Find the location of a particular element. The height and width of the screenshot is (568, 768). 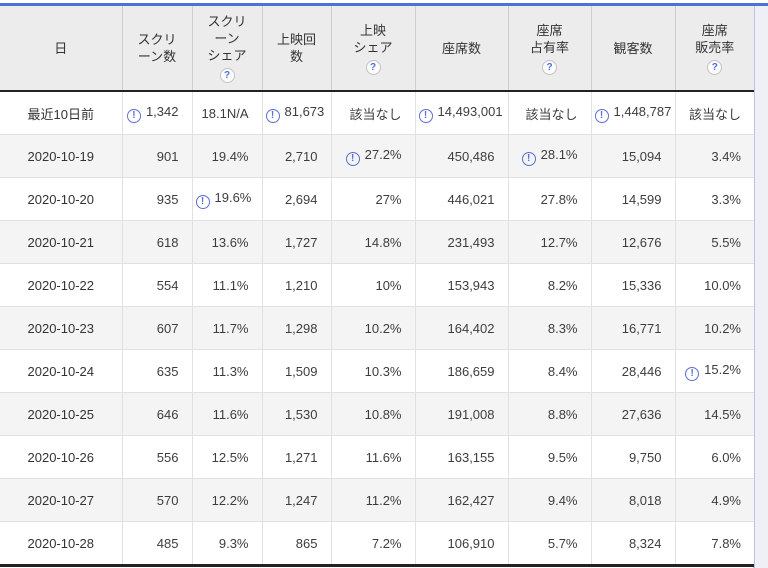

value-cell: 1,727 is located at coordinates (297, 242).